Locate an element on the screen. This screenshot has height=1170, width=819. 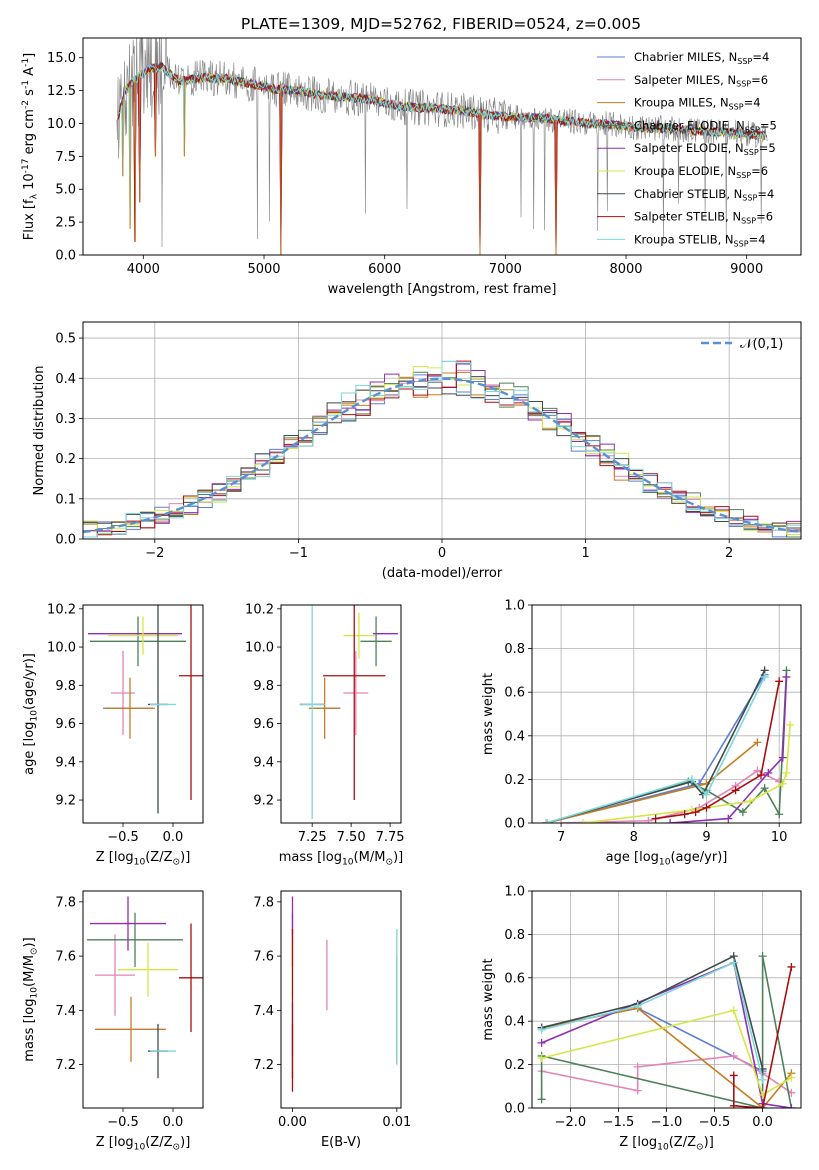
y-tick-label: 0.1 is located at coordinates (65, 499).